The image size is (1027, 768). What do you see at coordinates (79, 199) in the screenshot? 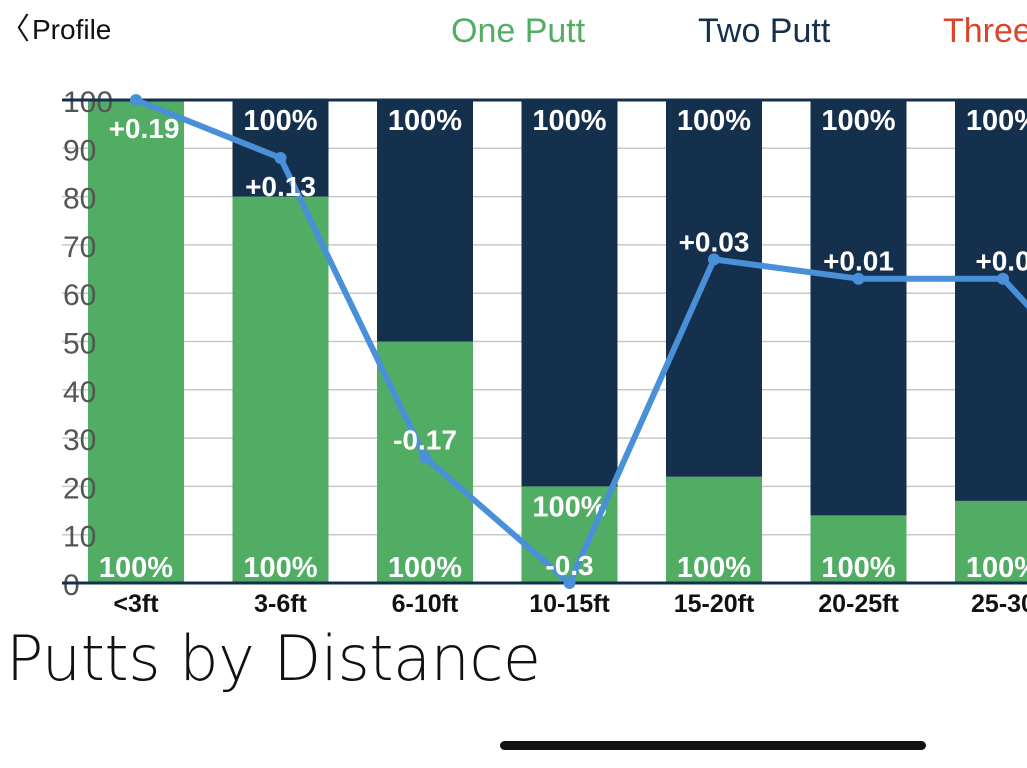
I see `y-tick-label: 80` at bounding box center [79, 199].